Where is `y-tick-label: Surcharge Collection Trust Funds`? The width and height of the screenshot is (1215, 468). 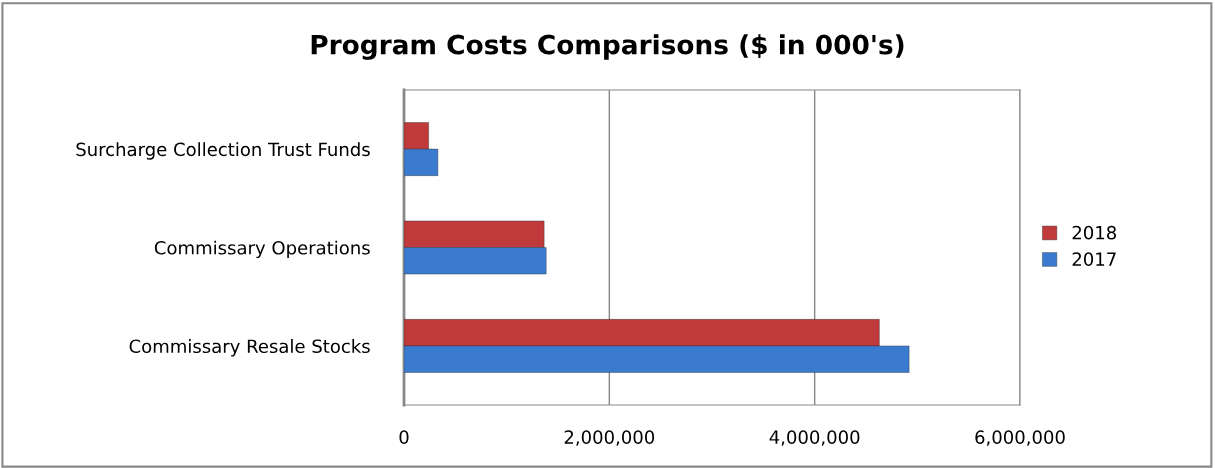 y-tick-label: Surcharge Collection Trust Funds is located at coordinates (223, 151).